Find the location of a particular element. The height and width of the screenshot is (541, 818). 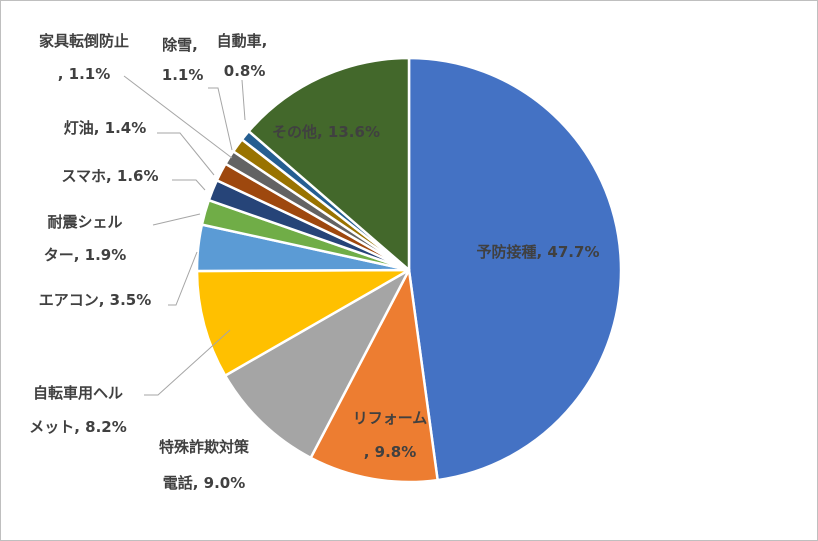

leader-lines is located at coordinates (184, 235).